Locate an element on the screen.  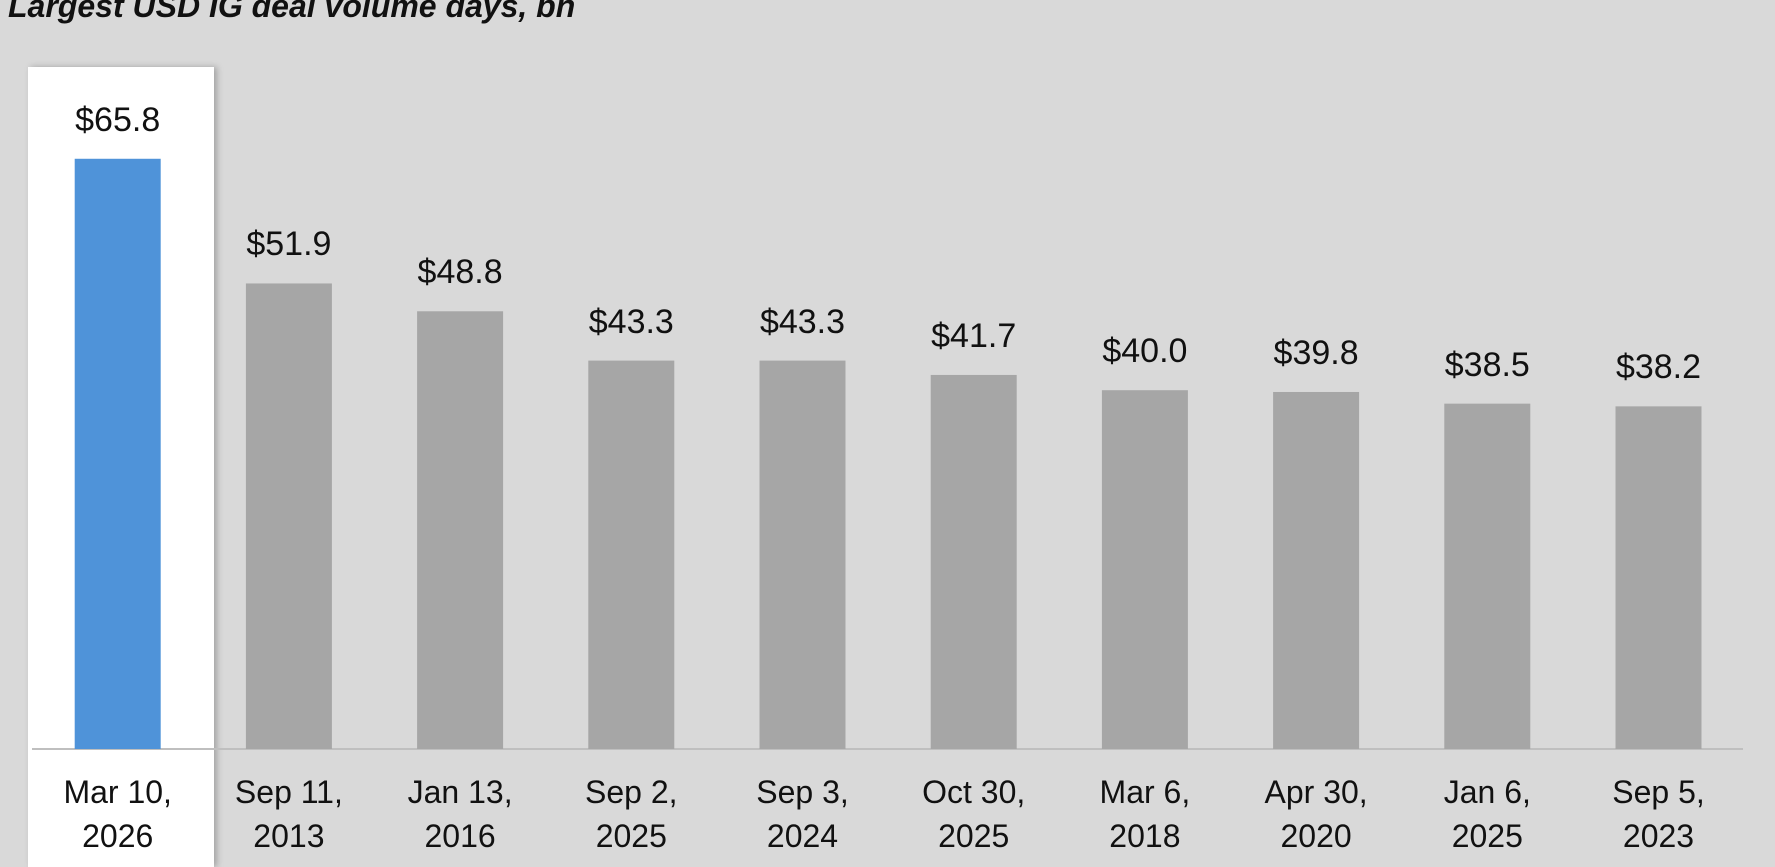
value-label: $51.9 is located at coordinates (289, 244).